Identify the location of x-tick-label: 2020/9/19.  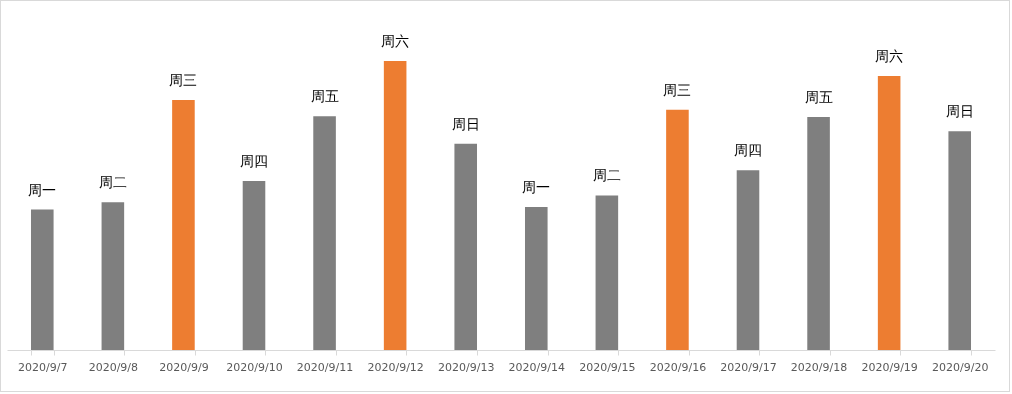
(889, 367).